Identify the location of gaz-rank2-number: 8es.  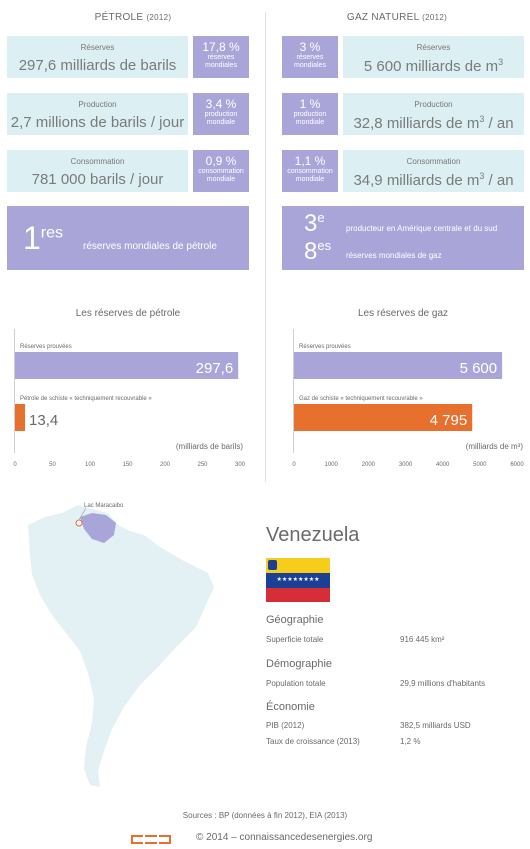
(317, 252).